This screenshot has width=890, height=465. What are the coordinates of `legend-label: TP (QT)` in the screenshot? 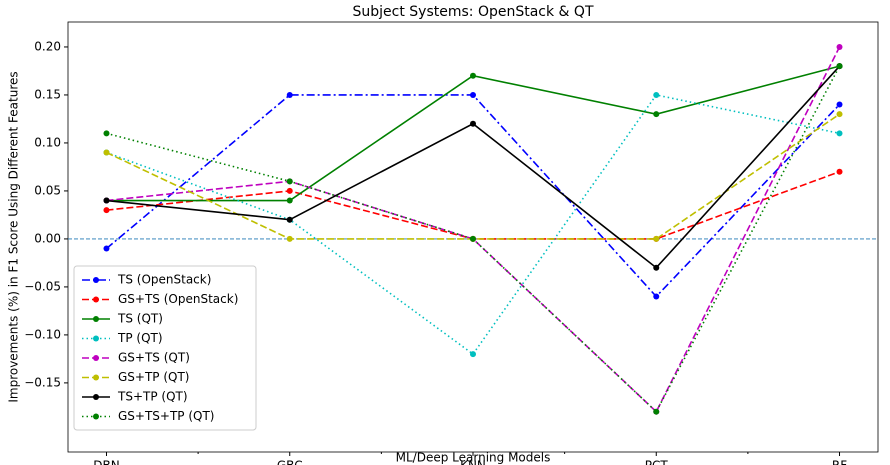 It's located at (140, 338).